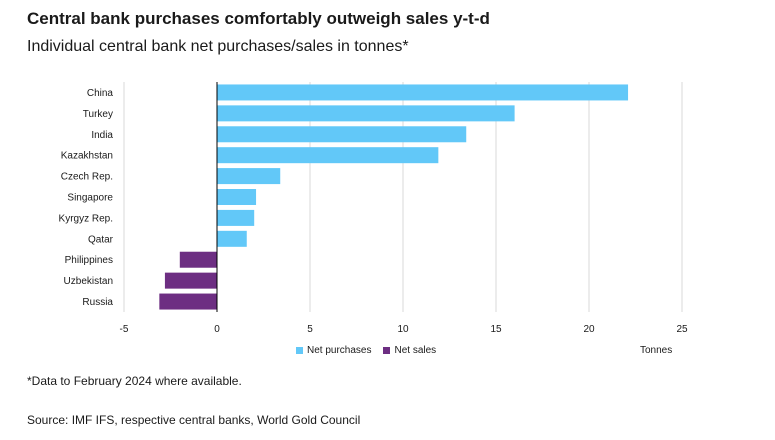 This screenshot has width=775, height=440. Describe the element at coordinates (415, 350) in the screenshot. I see `legend-label-sales: Net sales` at that location.